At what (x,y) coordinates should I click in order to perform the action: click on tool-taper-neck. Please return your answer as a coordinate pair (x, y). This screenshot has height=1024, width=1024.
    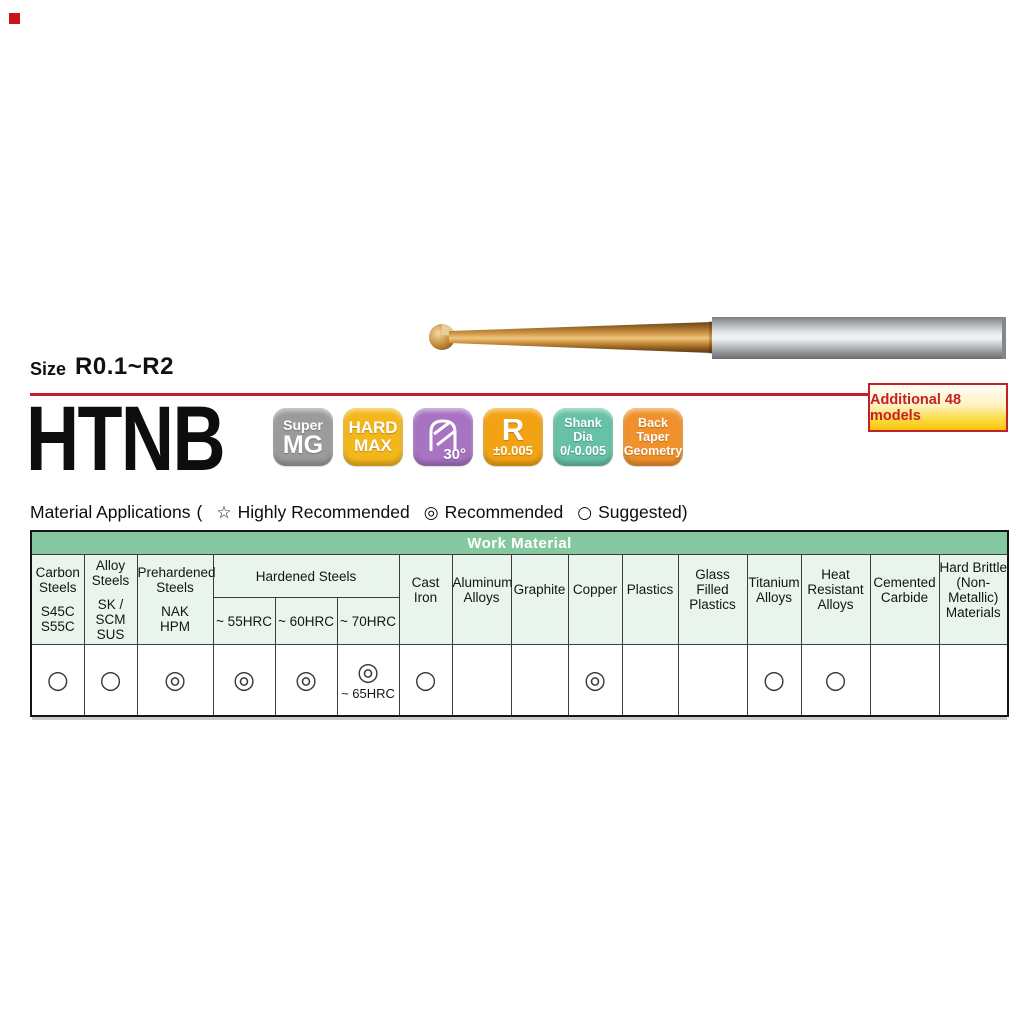
    Looking at the image, I should click on (580, 337).